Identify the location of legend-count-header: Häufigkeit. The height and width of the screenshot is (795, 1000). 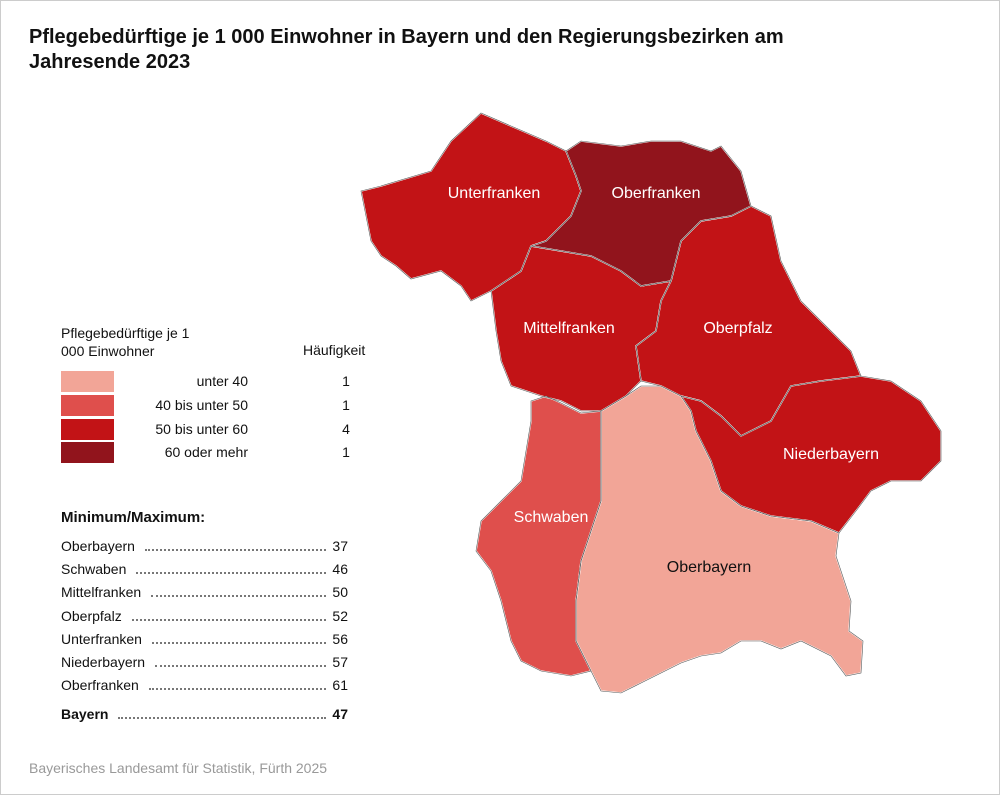
(334, 350).